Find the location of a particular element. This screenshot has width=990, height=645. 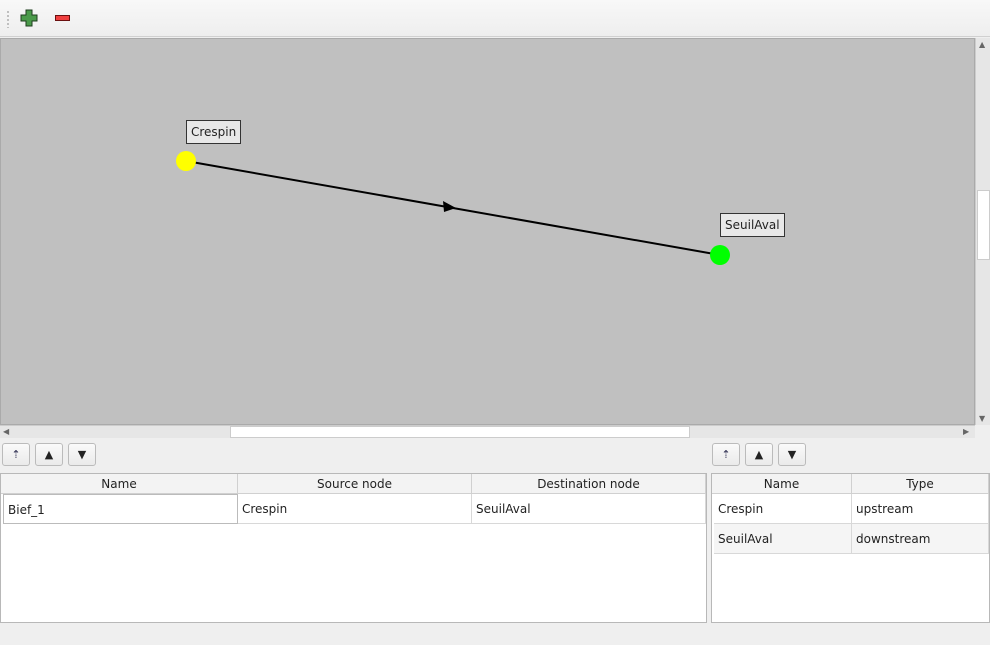

graph-svg is located at coordinates (453, 208).